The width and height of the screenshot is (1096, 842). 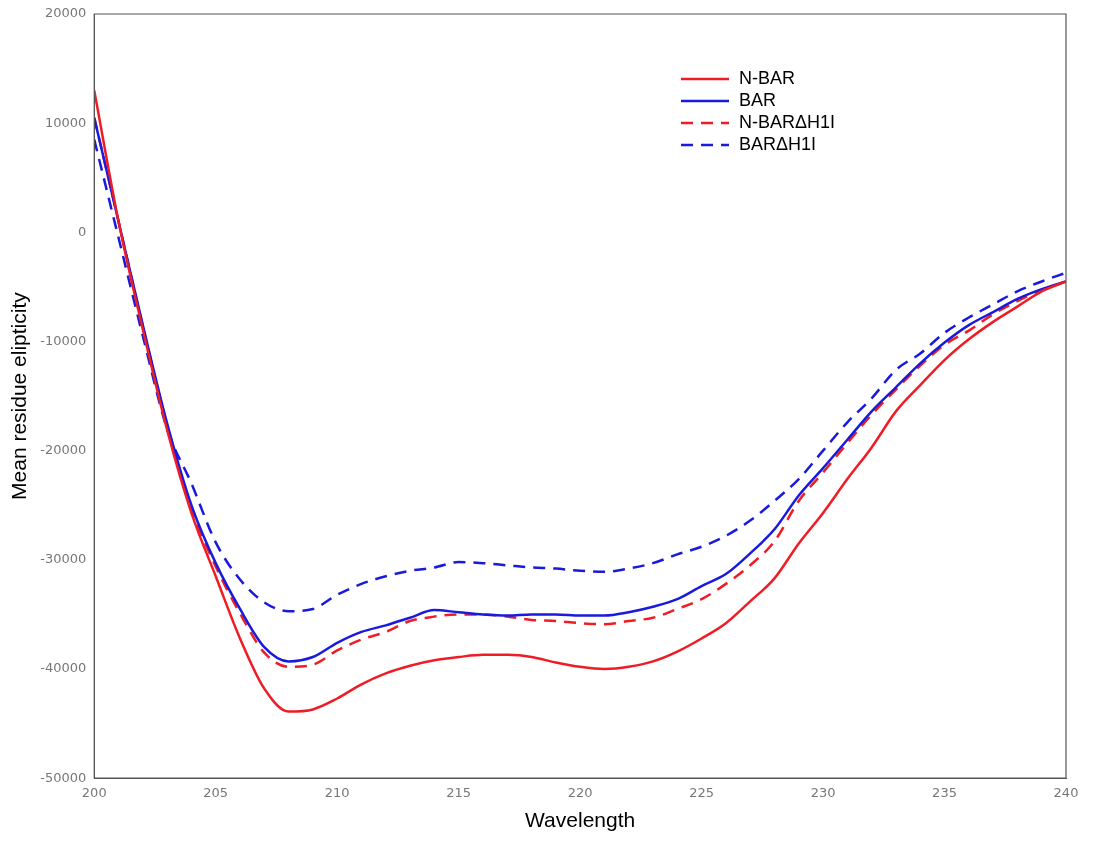 I want to click on legend-label: N-BARΔH1I, so click(x=787, y=121).